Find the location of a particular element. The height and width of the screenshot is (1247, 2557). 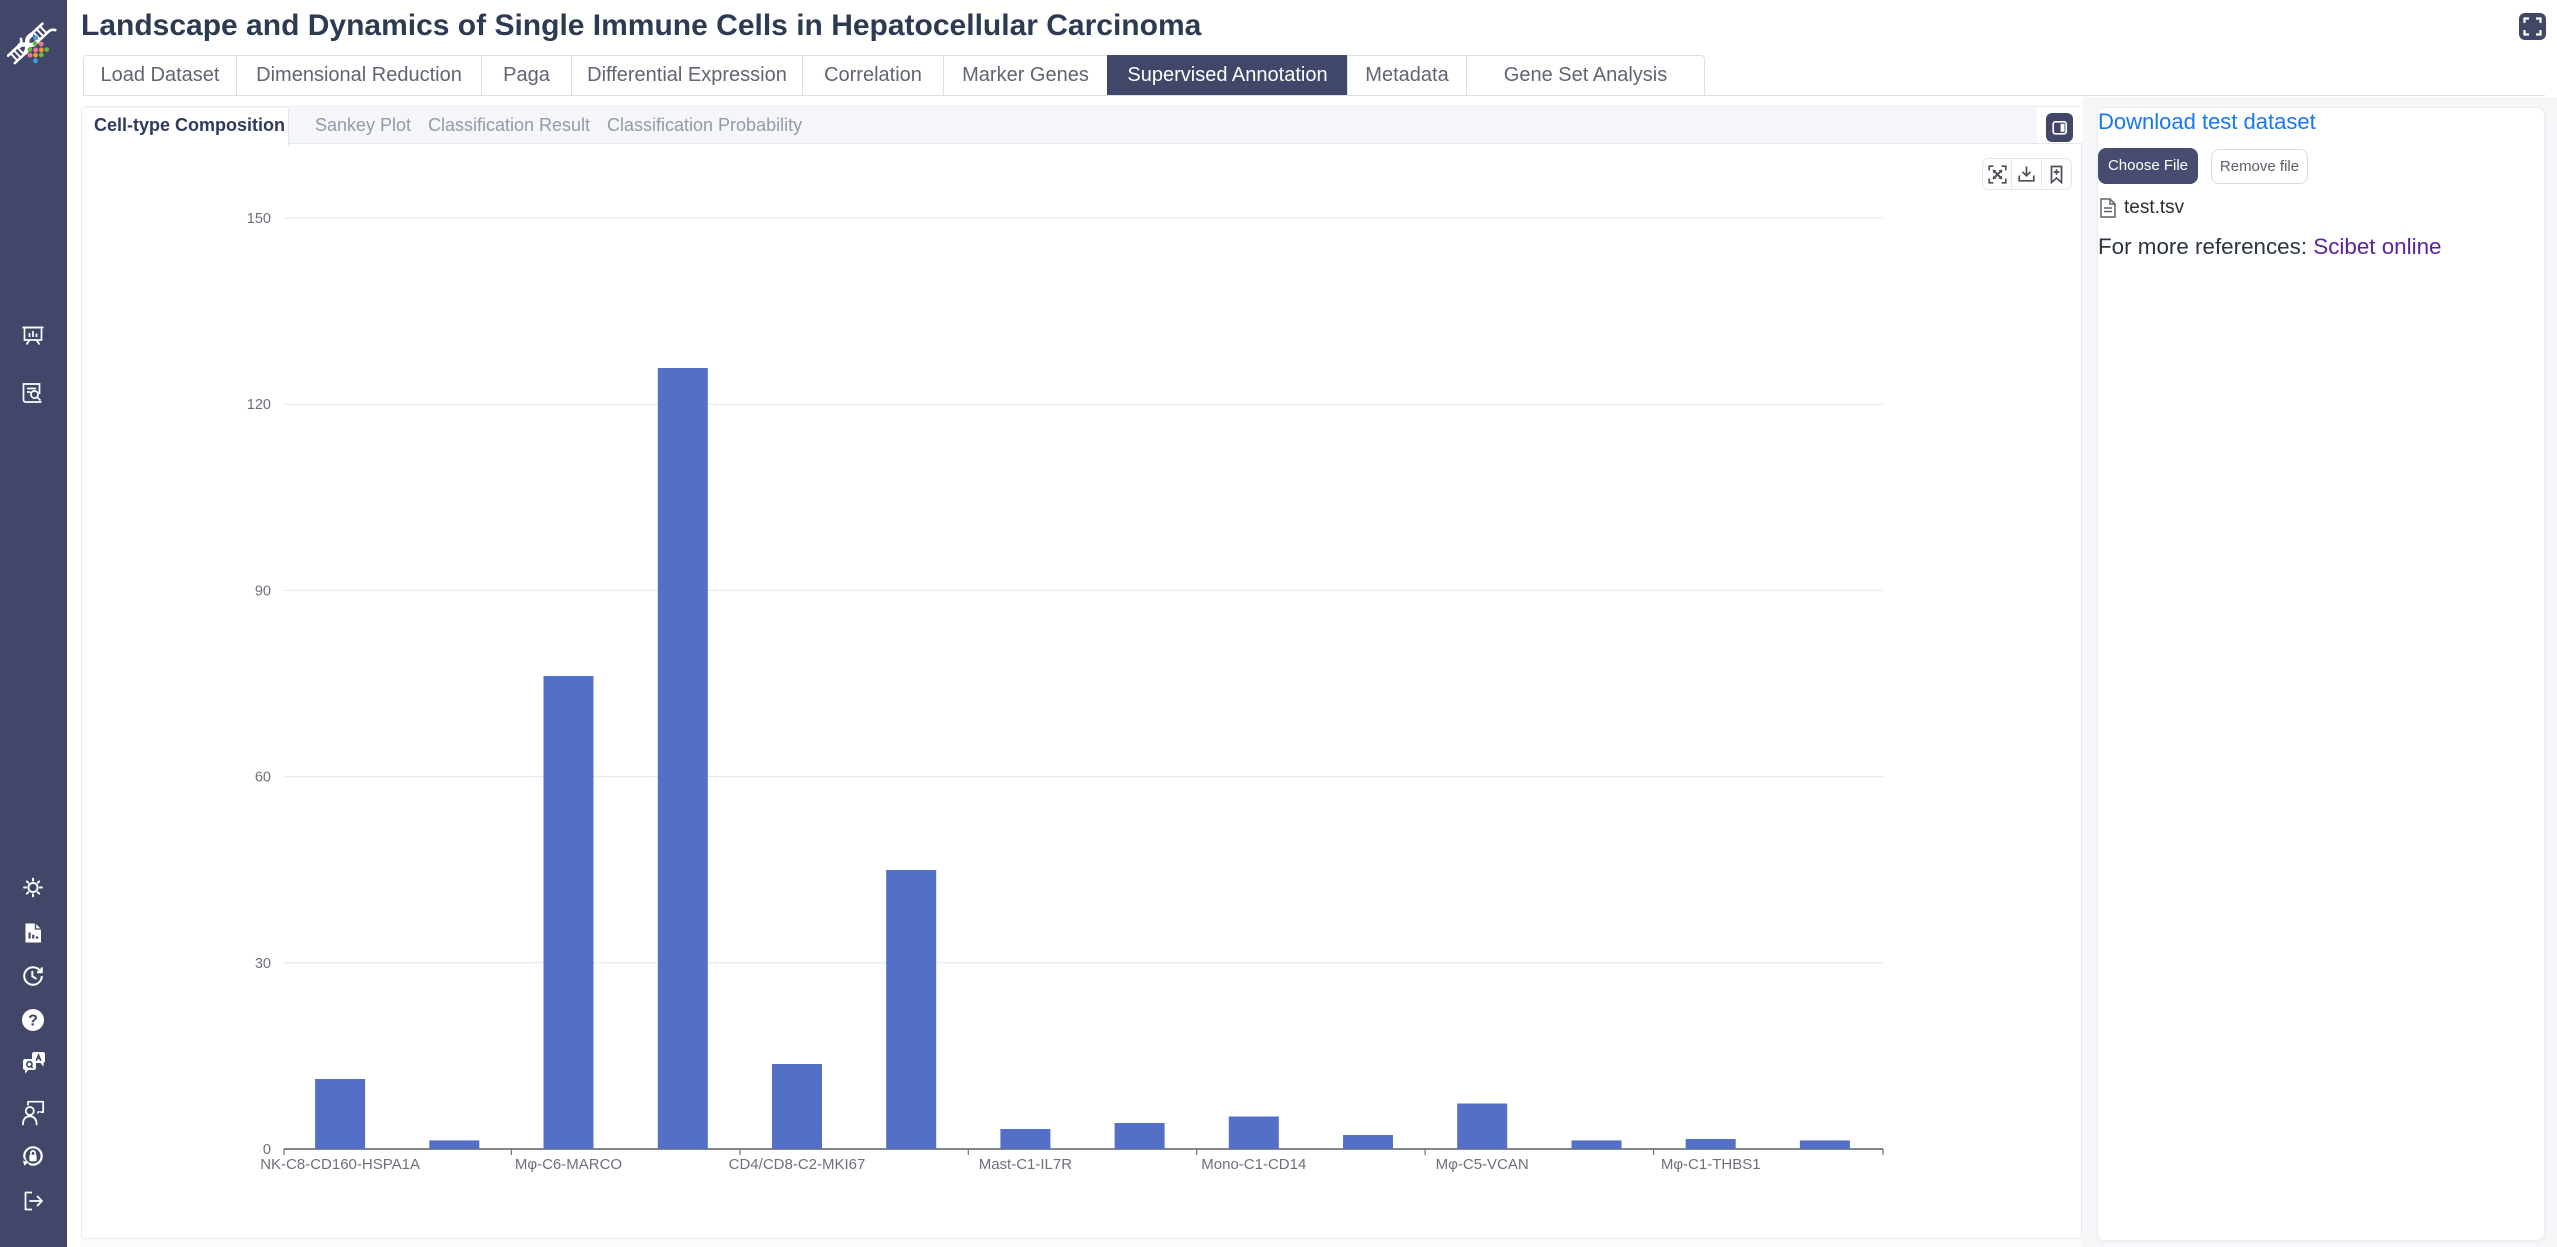

svg-text: NK-C8-CD160-HSPA1A is located at coordinates (340, 1164).